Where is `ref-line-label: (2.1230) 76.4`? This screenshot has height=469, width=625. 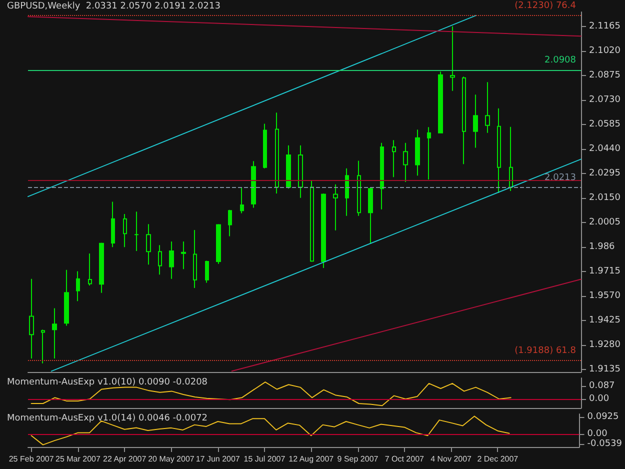
ref-line-label: (2.1230) 76.4 is located at coordinates (545, 5).